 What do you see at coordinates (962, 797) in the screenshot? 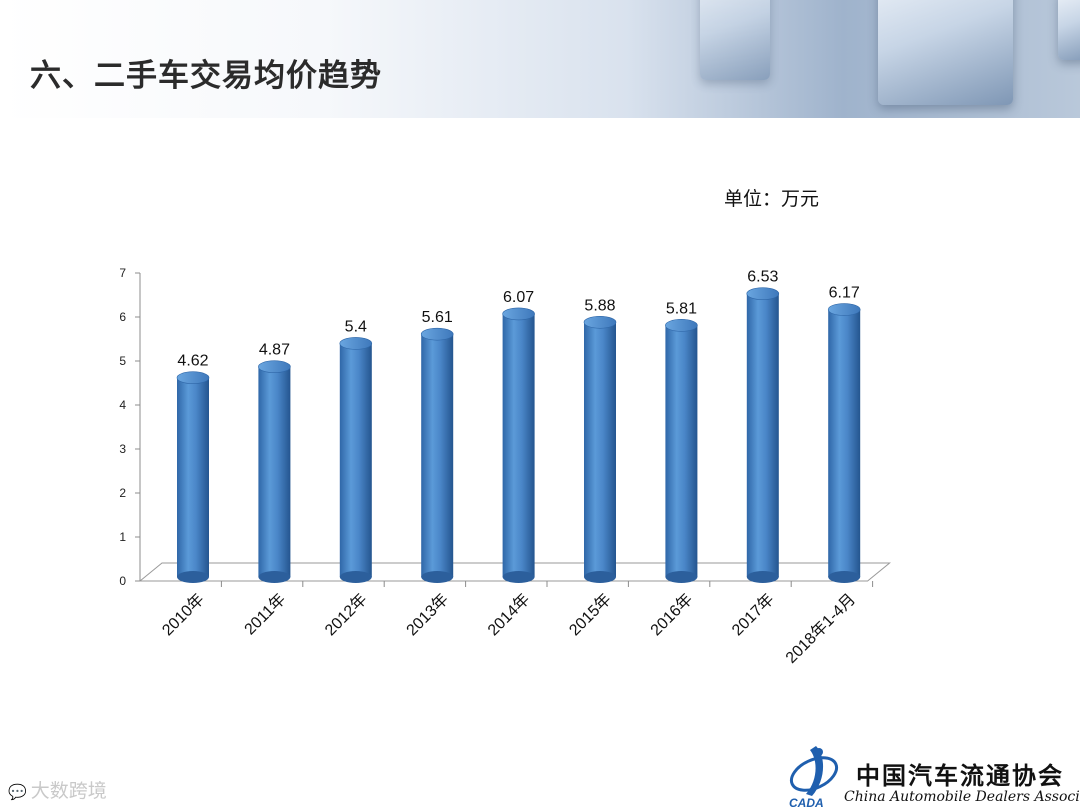
I see `association-name-en: China Automobile Dealers Association` at bounding box center [962, 797].